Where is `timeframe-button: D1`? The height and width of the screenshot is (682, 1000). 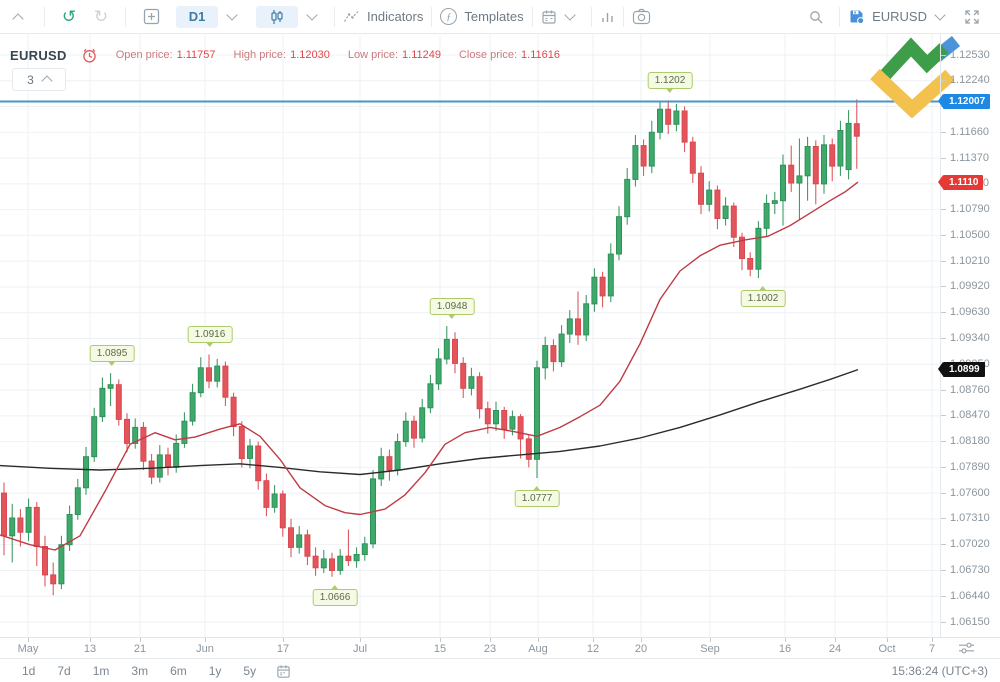
timeframe-button: D1 is located at coordinates (197, 16).